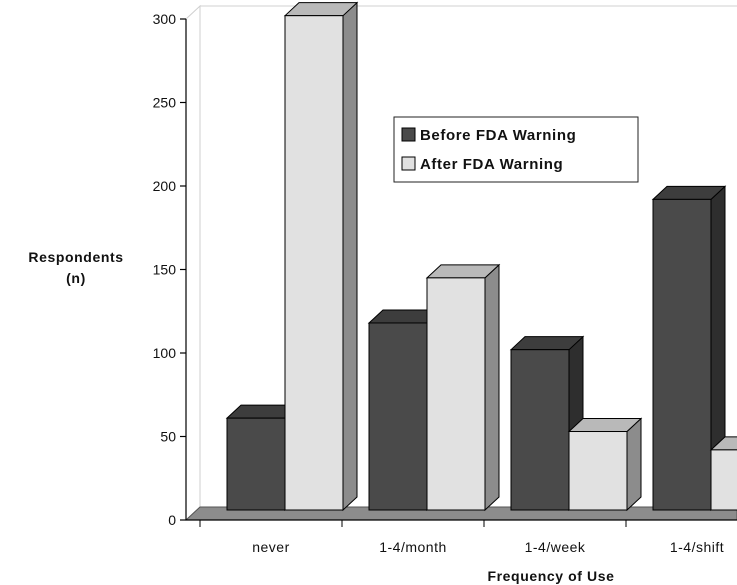 This screenshot has width=737, height=585. I want to click on y-axis: 0 50 100 150 200 250 300, so click(170, 269).